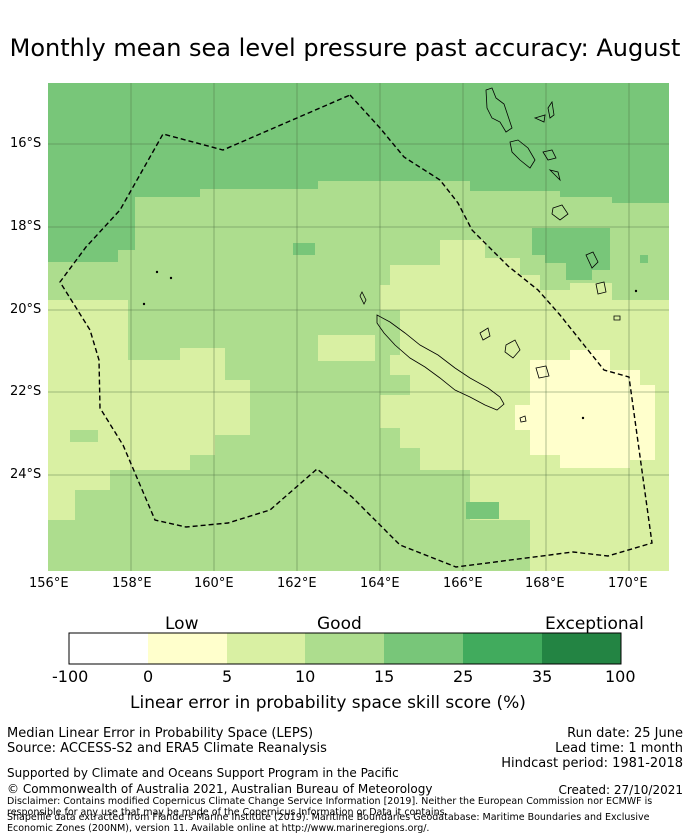  I want to click on coast-vanuatu-north, so click(499, 110).